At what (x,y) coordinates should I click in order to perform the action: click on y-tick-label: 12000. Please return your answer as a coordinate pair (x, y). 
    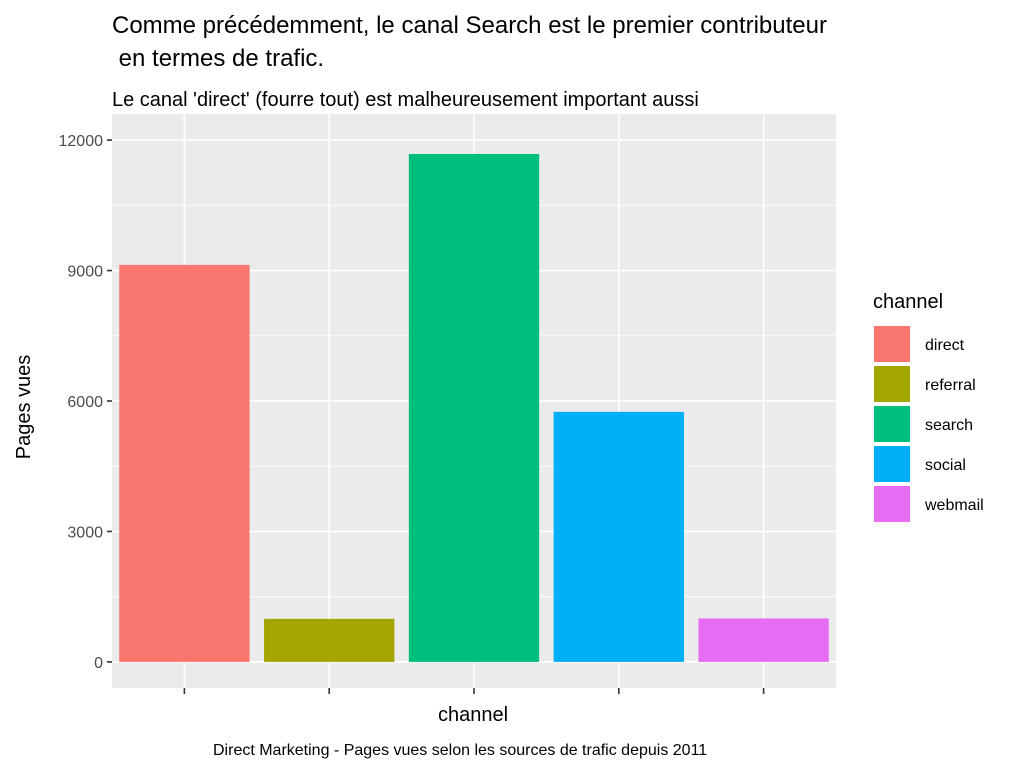
    Looking at the image, I should click on (81, 141).